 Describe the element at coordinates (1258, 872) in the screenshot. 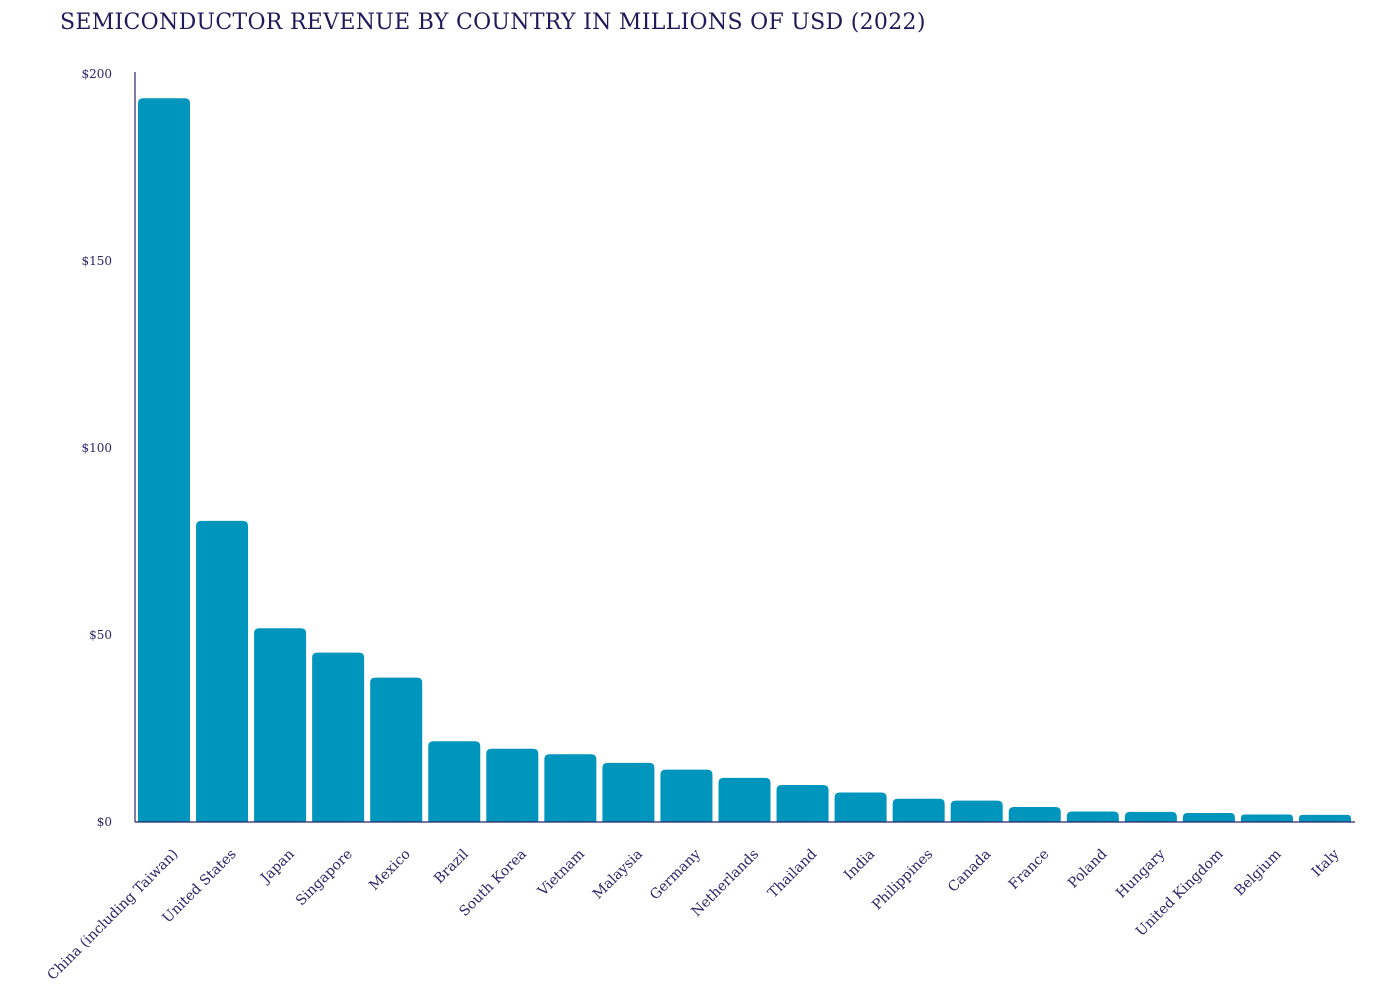

I see `x-tick-label: Belgium` at that location.